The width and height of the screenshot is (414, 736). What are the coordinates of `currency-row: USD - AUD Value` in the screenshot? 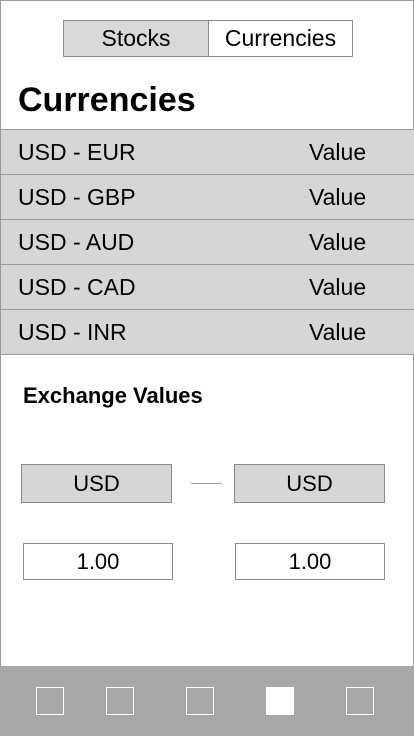 It's located at (207, 241).